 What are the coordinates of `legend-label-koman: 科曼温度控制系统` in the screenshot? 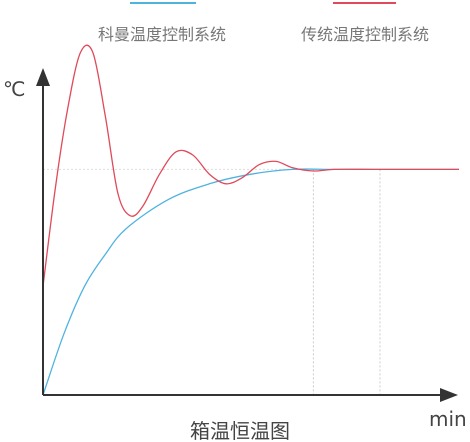 It's located at (162, 34).